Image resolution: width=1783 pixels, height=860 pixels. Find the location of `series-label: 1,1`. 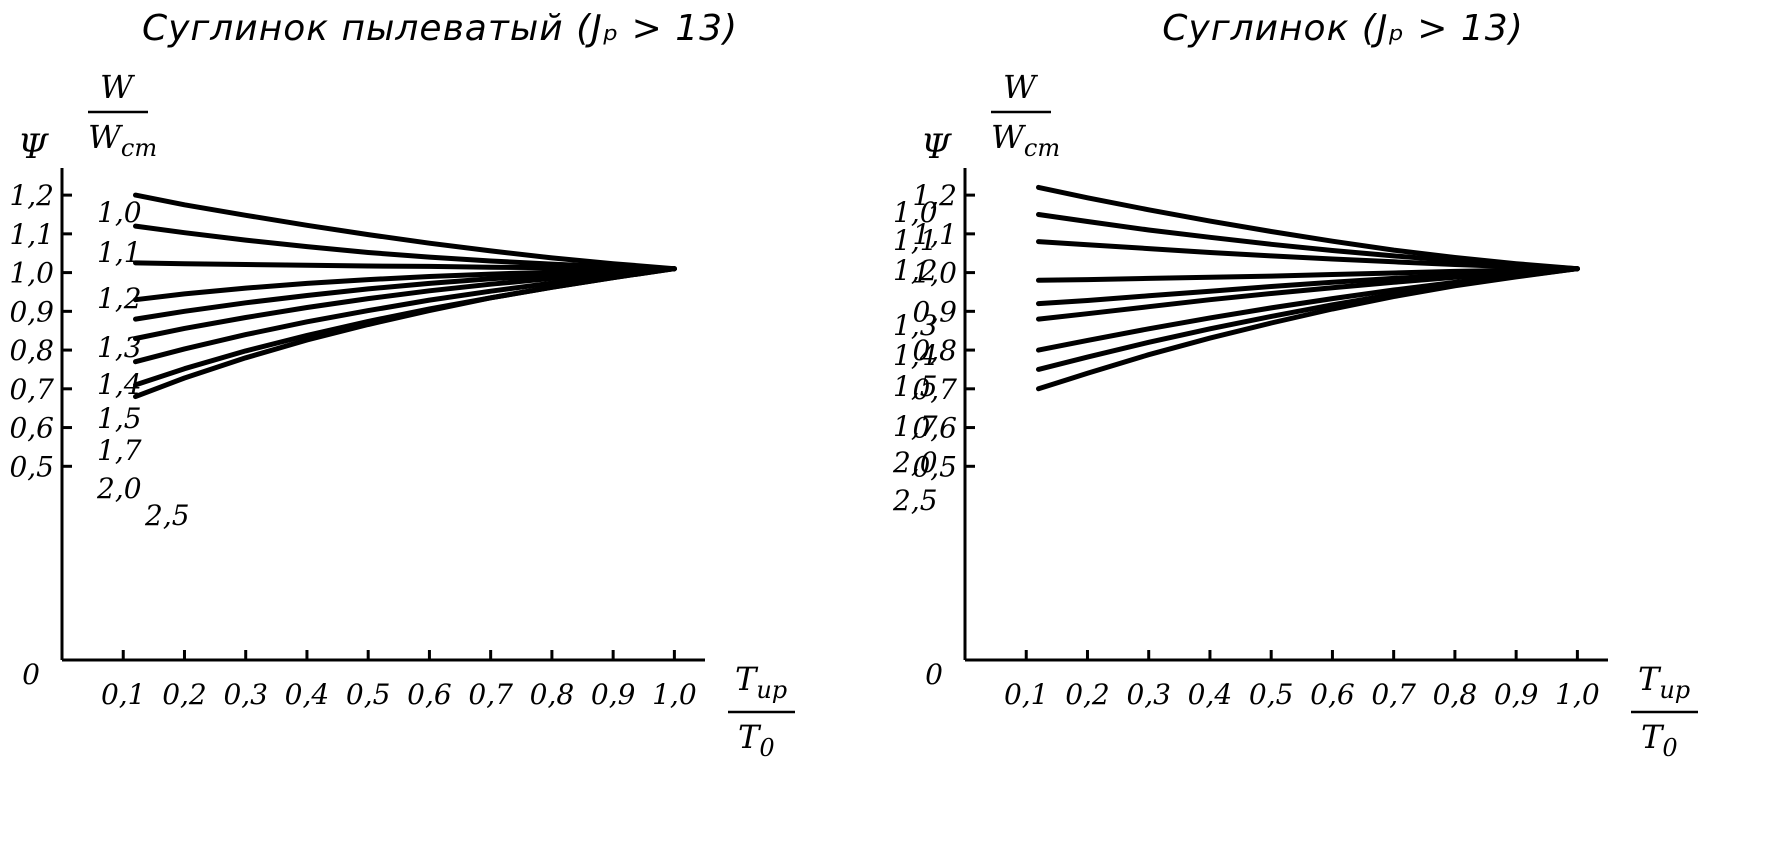

series-label: 1,1 is located at coordinates (915, 240).